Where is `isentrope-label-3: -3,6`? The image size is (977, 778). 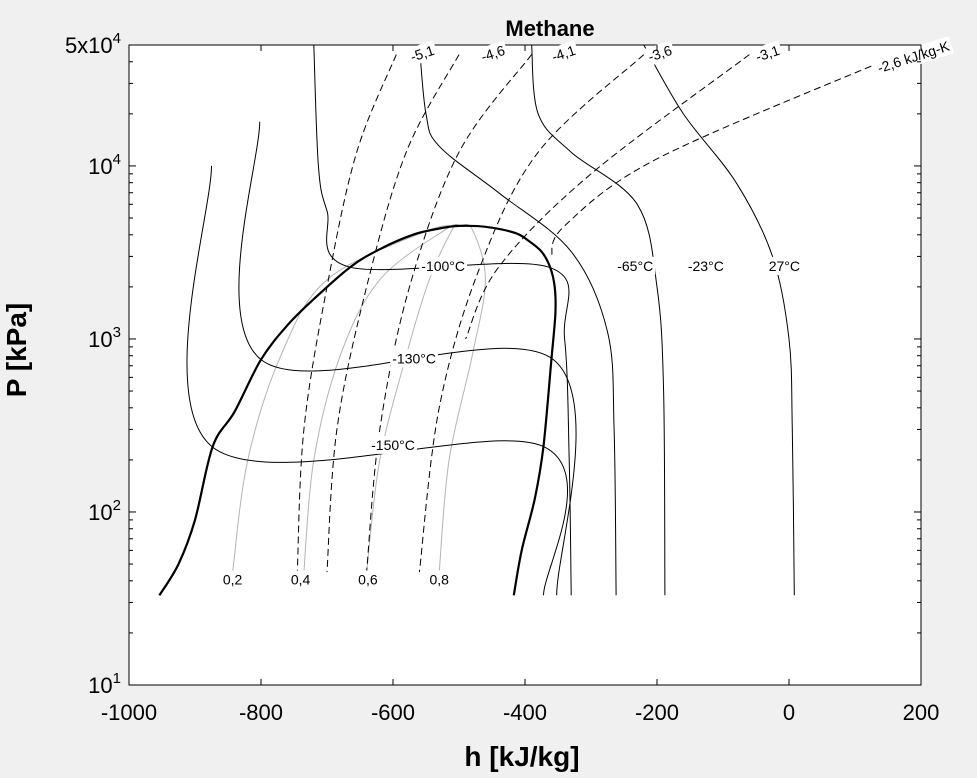
isentrope-label-3: -3,6 is located at coordinates (660, 53).